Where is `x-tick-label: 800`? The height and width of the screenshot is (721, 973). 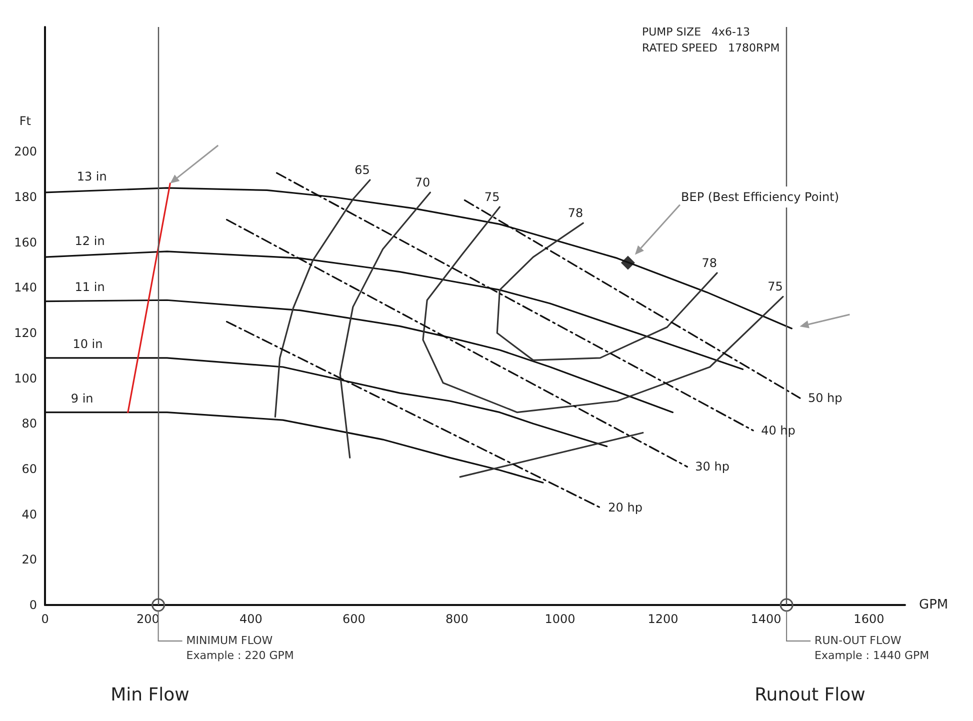 x-tick-label: 800 is located at coordinates (457, 619).